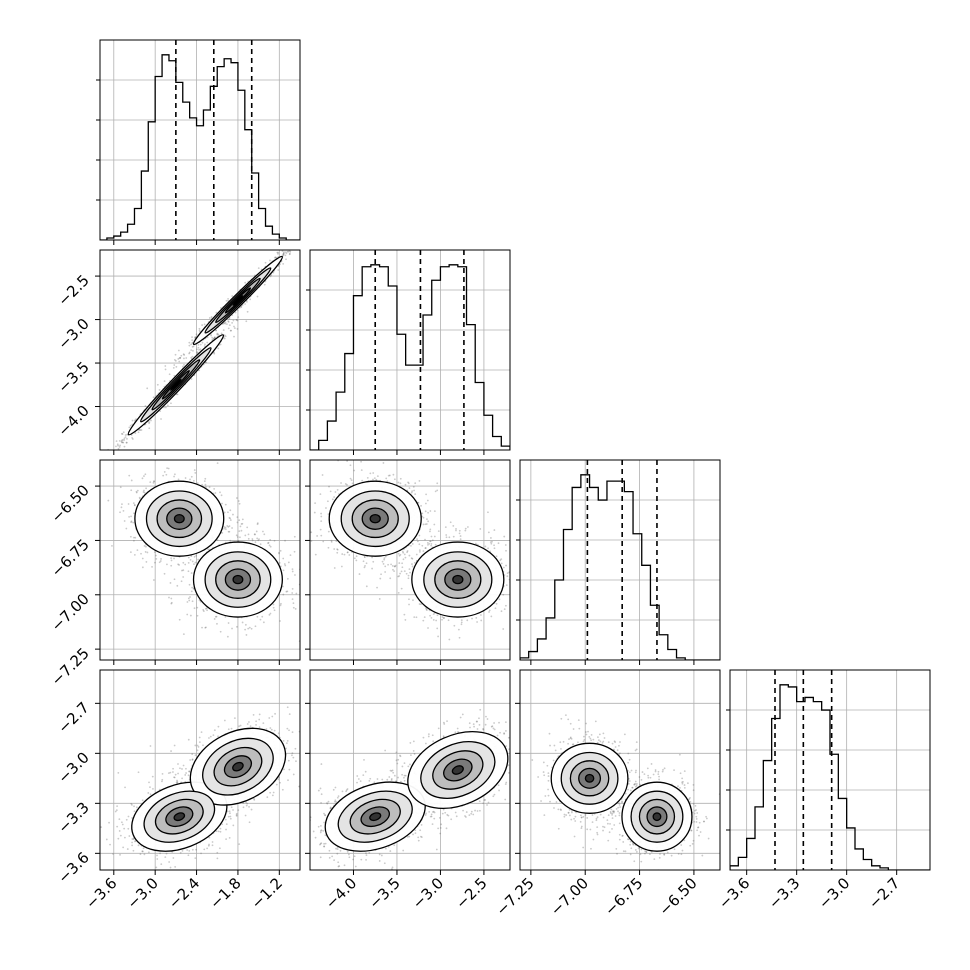 The width and height of the screenshot is (970, 970). What do you see at coordinates (73, 334) in the screenshot?
I see `y-tick-label: −3.0` at bounding box center [73, 334].